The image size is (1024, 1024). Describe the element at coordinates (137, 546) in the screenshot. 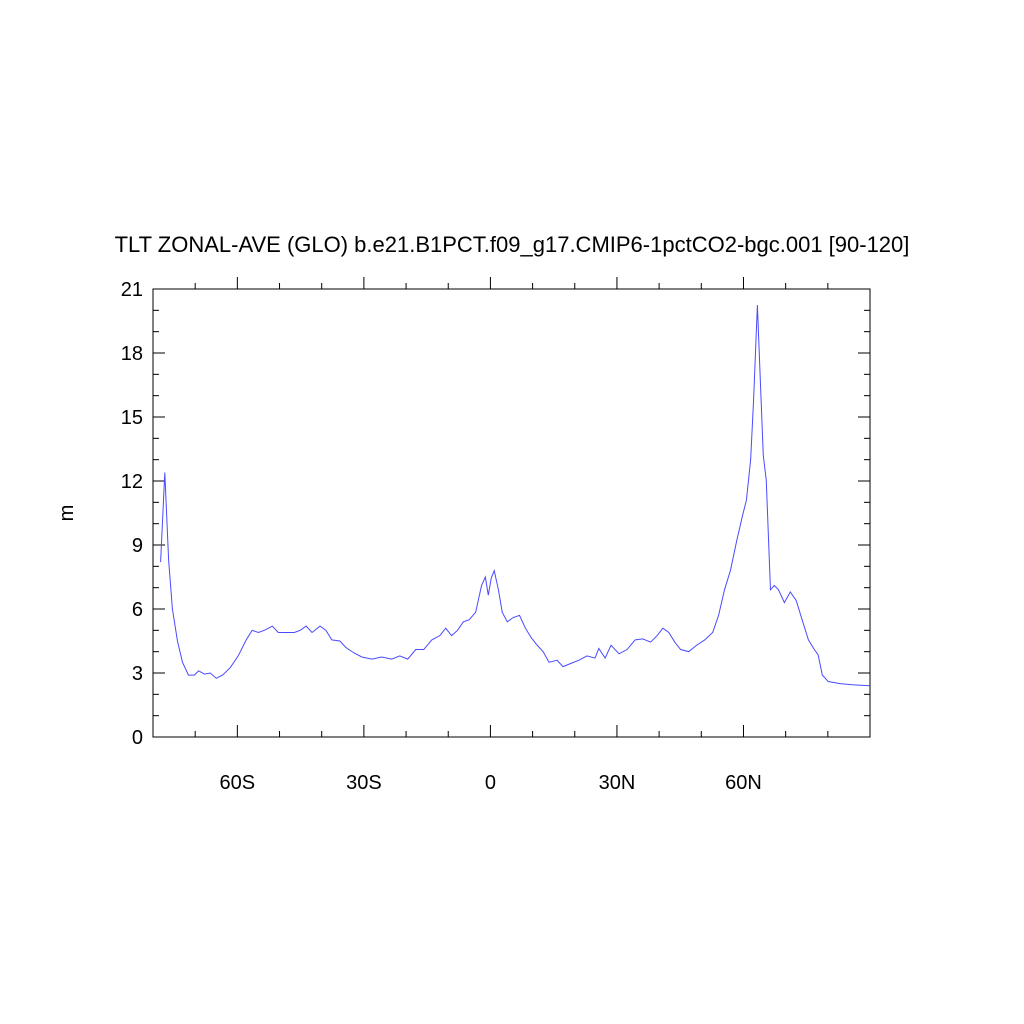

I see `y-tick-label: 9` at that location.